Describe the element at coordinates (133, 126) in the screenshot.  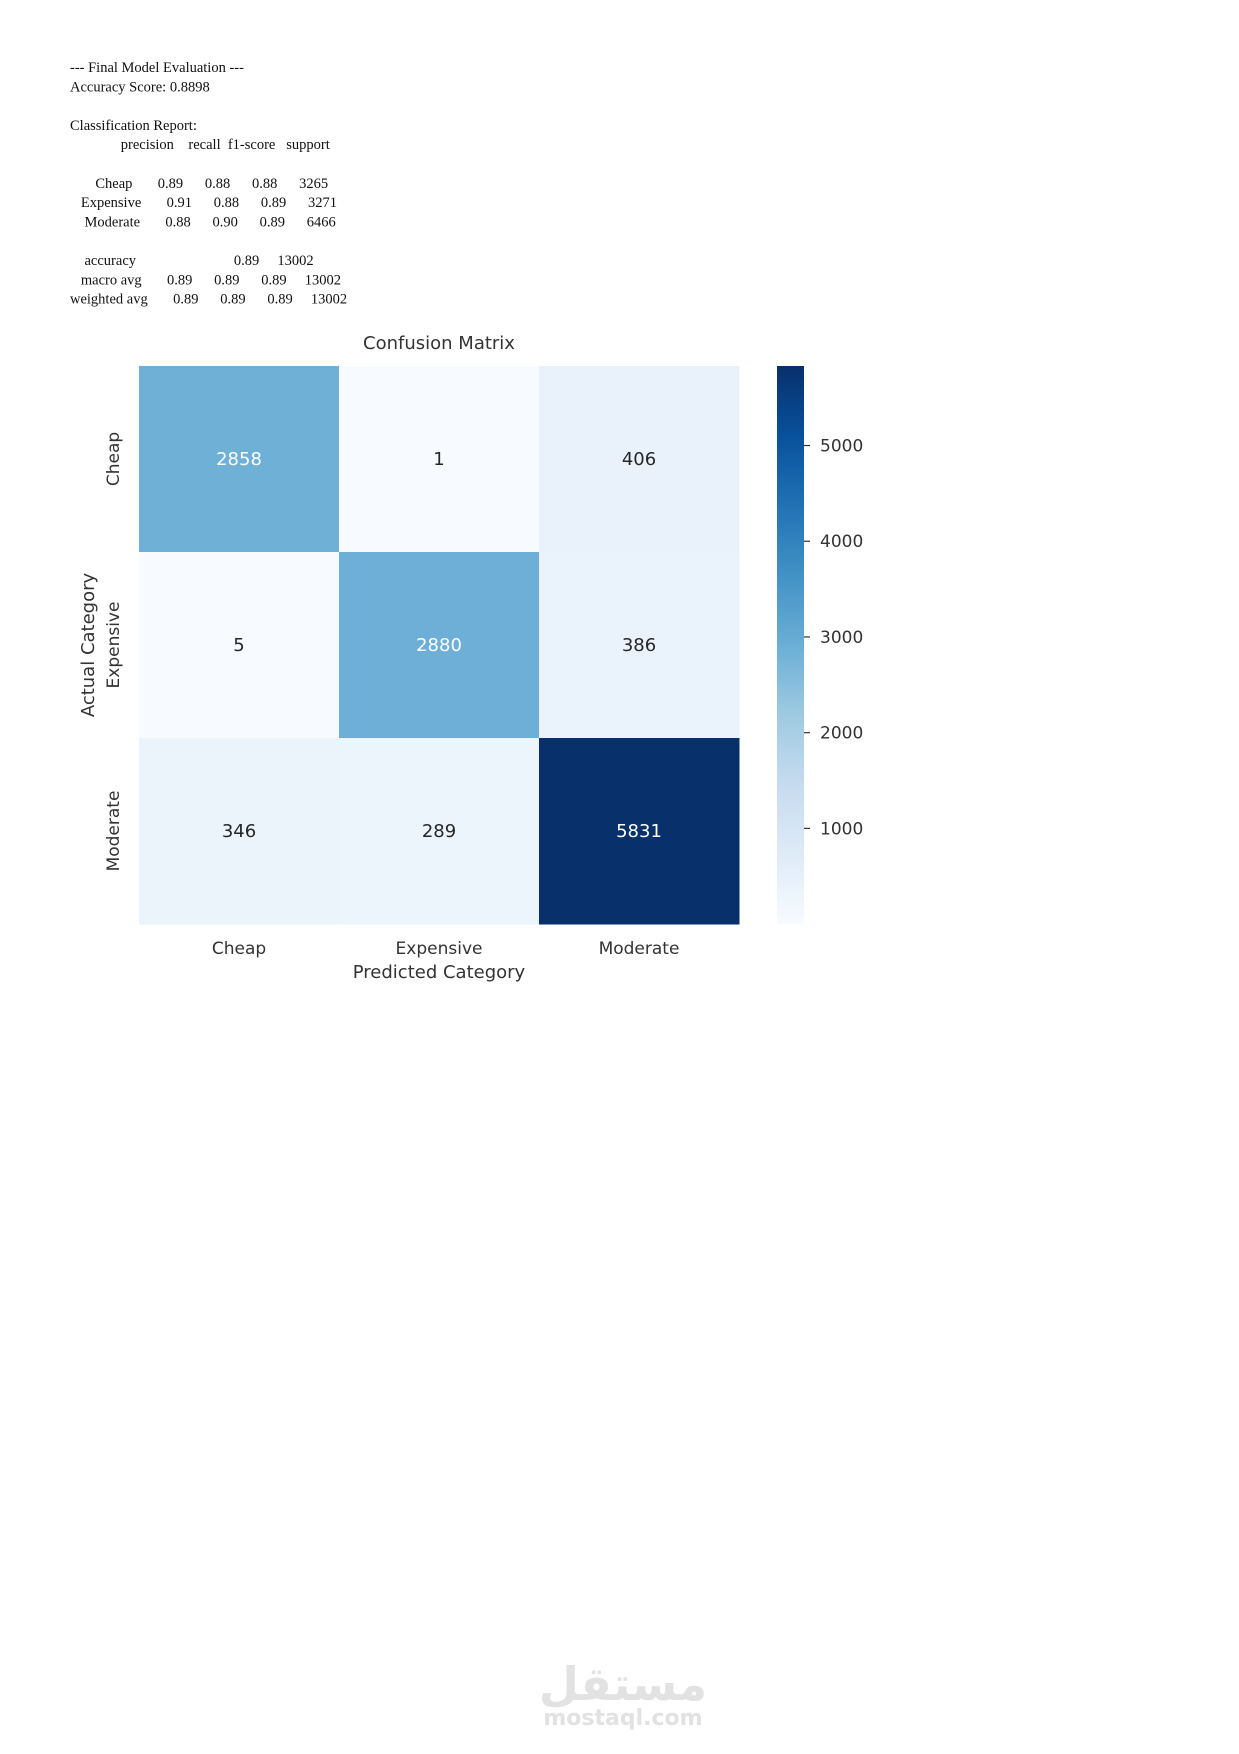
I see `report-line: Classification Report:` at that location.